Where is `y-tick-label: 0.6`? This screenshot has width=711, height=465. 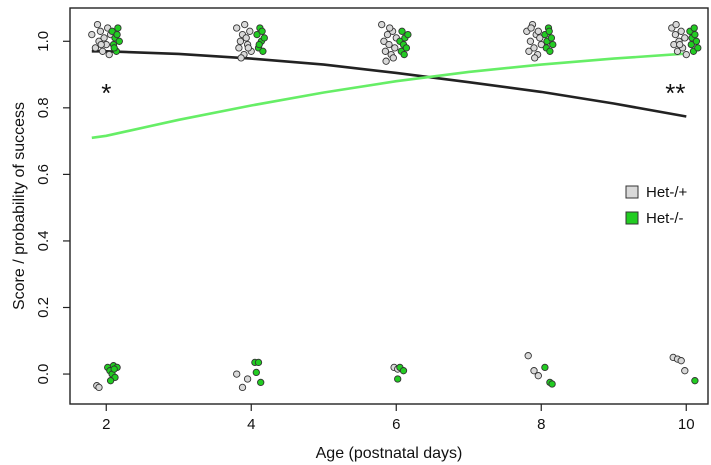
y-tick-label: 0.6 is located at coordinates (43, 174).